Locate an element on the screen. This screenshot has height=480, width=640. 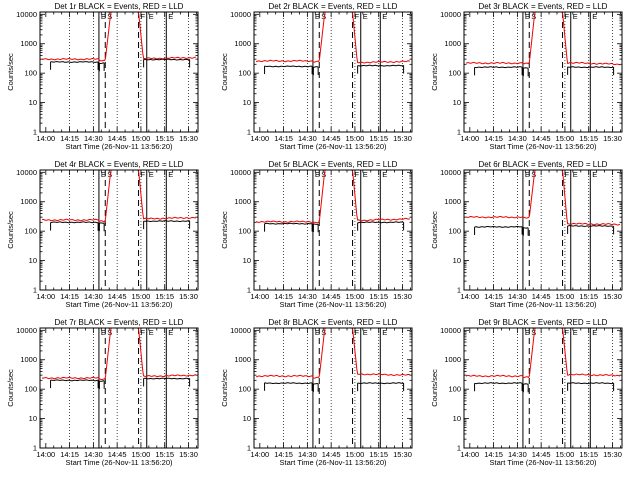
panel-title: Det 5r BLACK = Events, RED = LLD is located at coordinates (333, 164).